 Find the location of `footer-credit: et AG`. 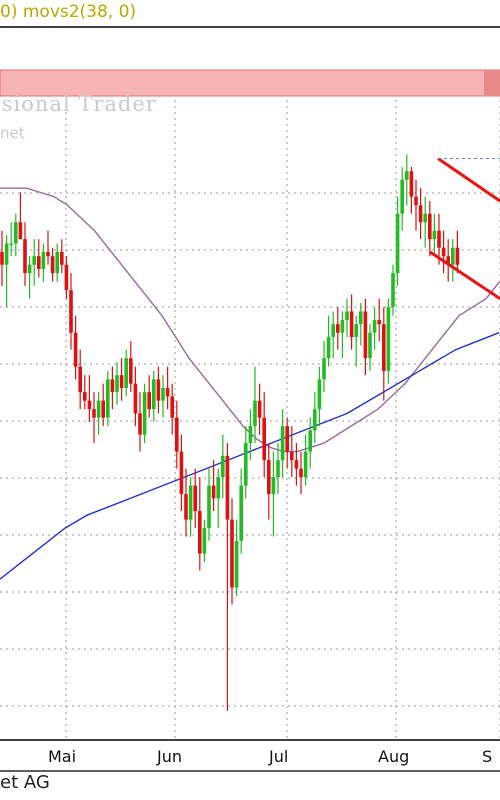

footer-credit: et AG is located at coordinates (25, 782).